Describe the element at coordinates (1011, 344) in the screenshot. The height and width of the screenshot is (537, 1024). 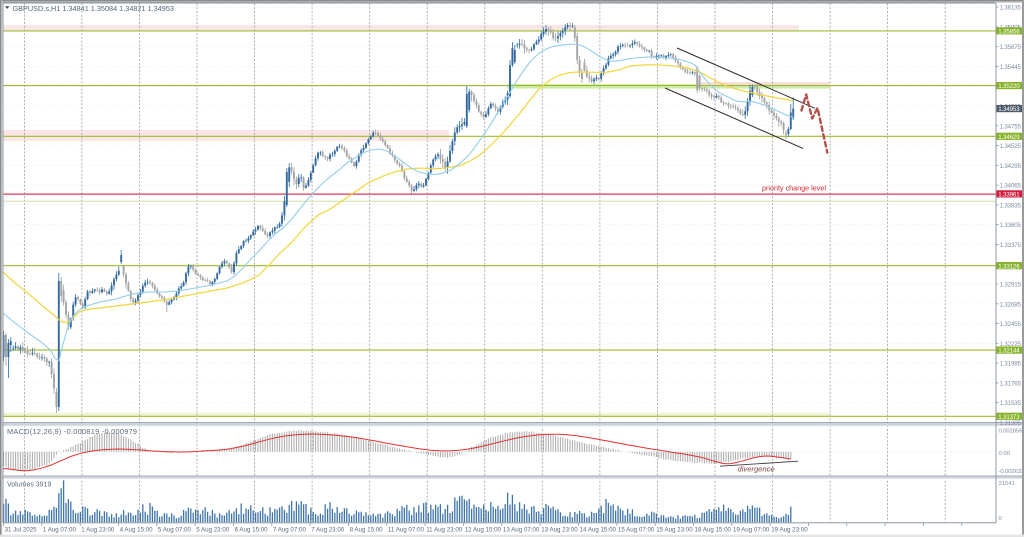
I see `svg-text: 1.32225` at that location.